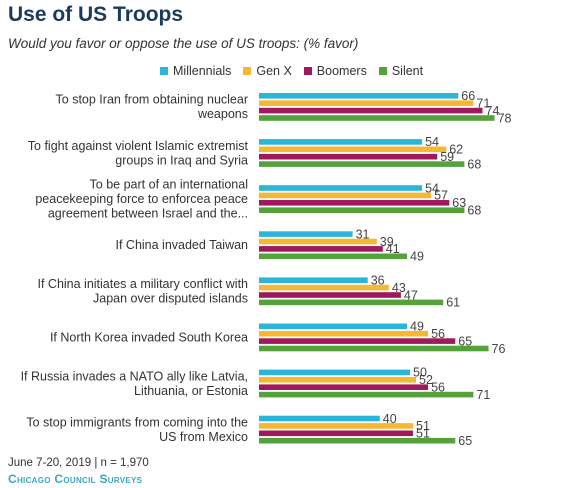 The height and width of the screenshot is (488, 576). What do you see at coordinates (426, 380) in the screenshot?
I see `data-label: 52` at bounding box center [426, 380].